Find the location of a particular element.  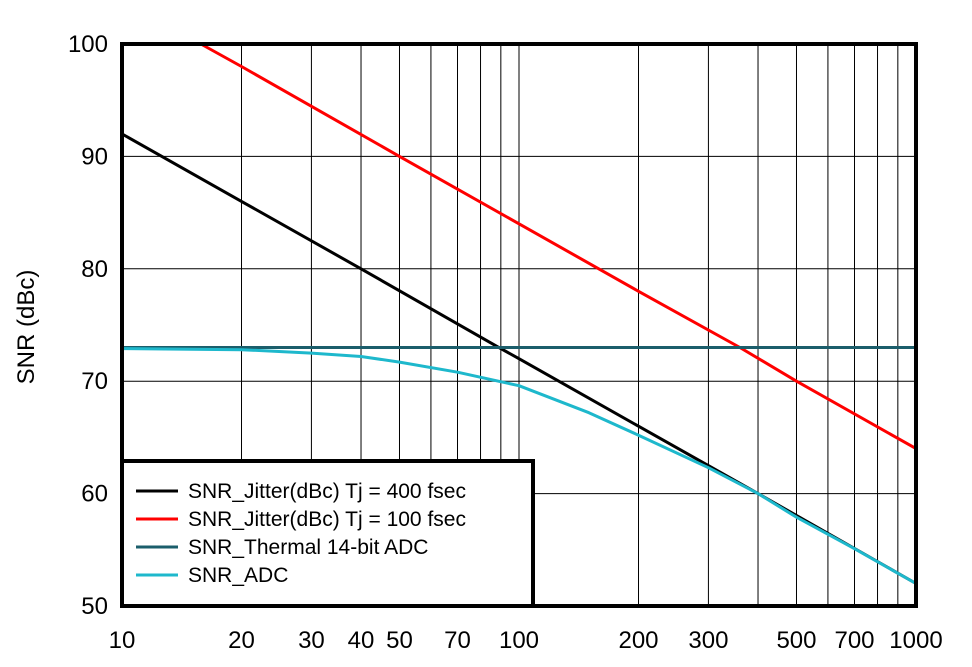

y-tick-label: 100 is located at coordinates (88, 44).